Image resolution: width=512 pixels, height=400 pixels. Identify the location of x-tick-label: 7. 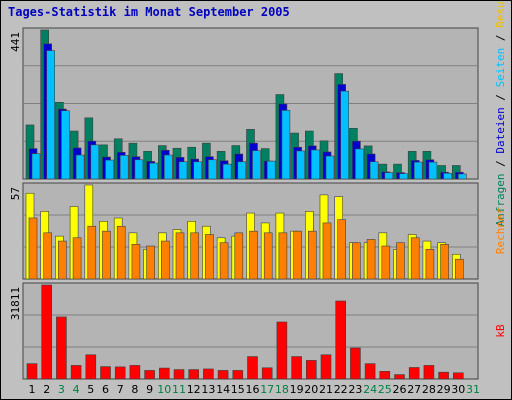
(120, 389).